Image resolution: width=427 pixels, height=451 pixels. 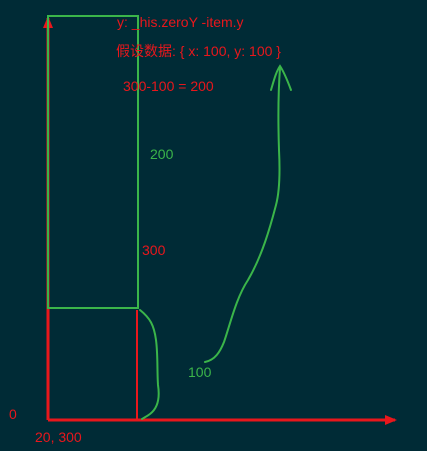 I want to click on width-100-label: 100, so click(x=200, y=372).